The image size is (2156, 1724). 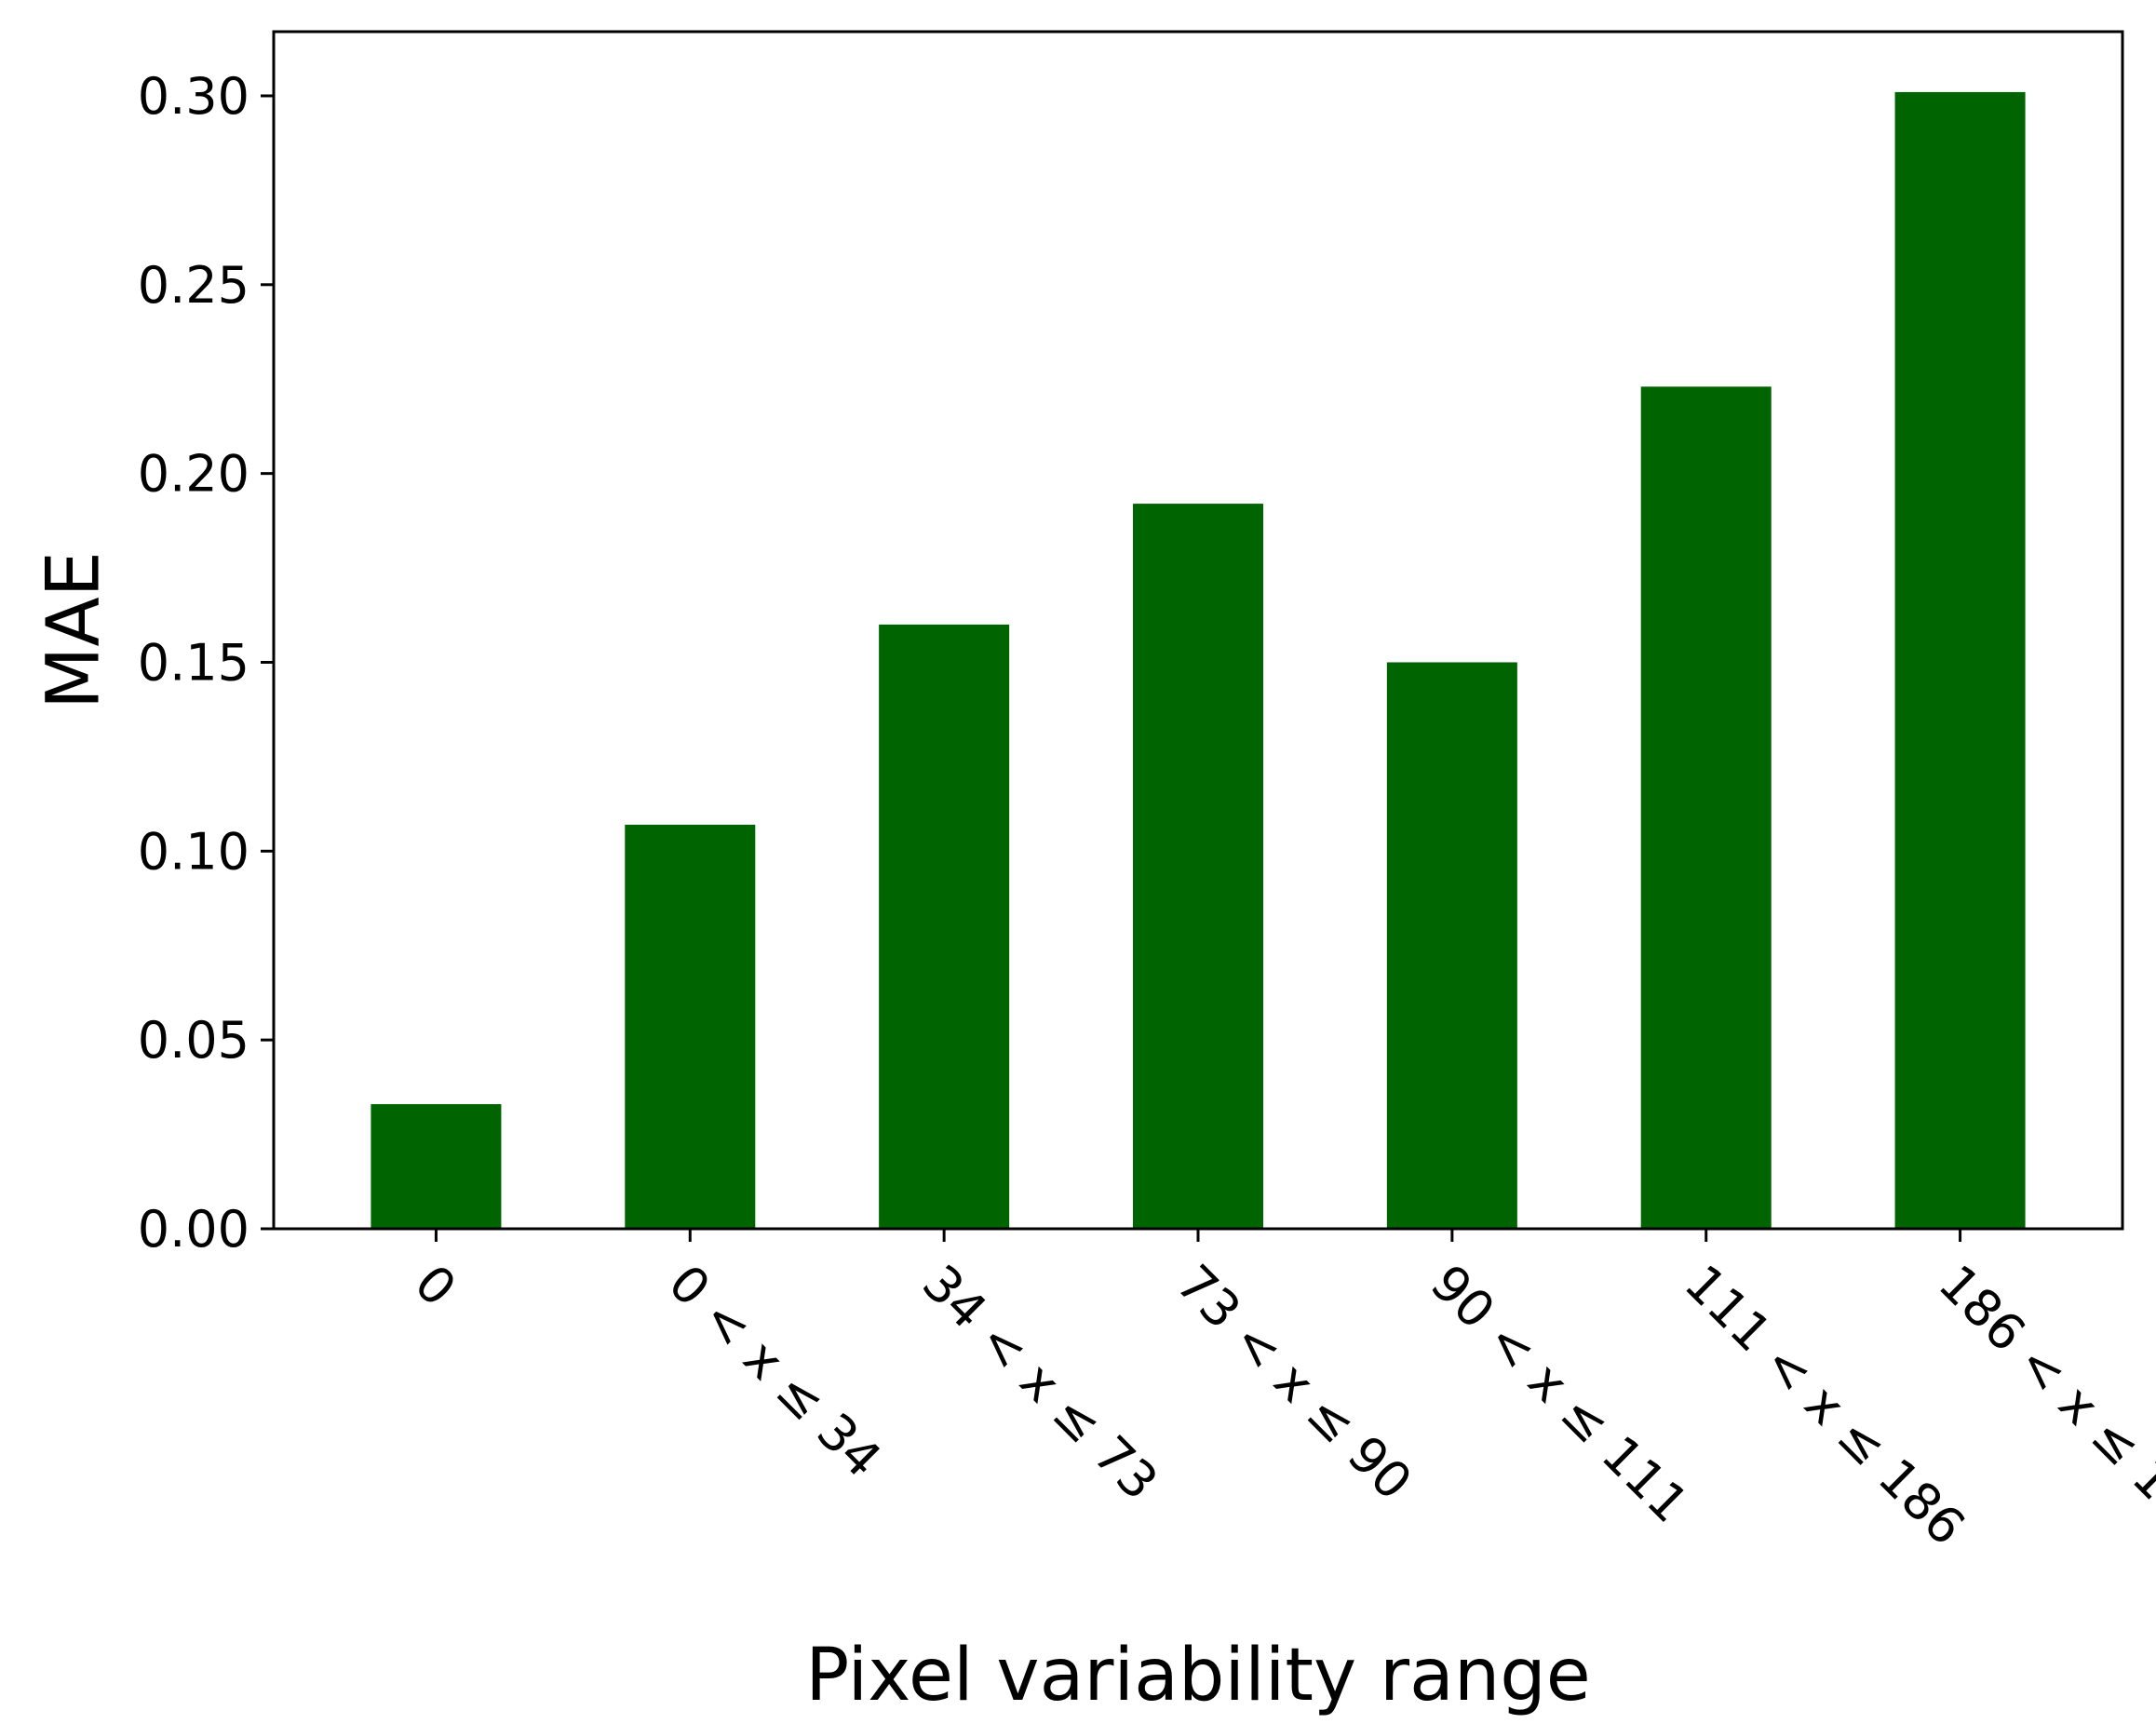 What do you see at coordinates (2041, 1417) in the screenshot?
I see `x-tick-label: 186 < x ≤ 1968` at bounding box center [2041, 1417].